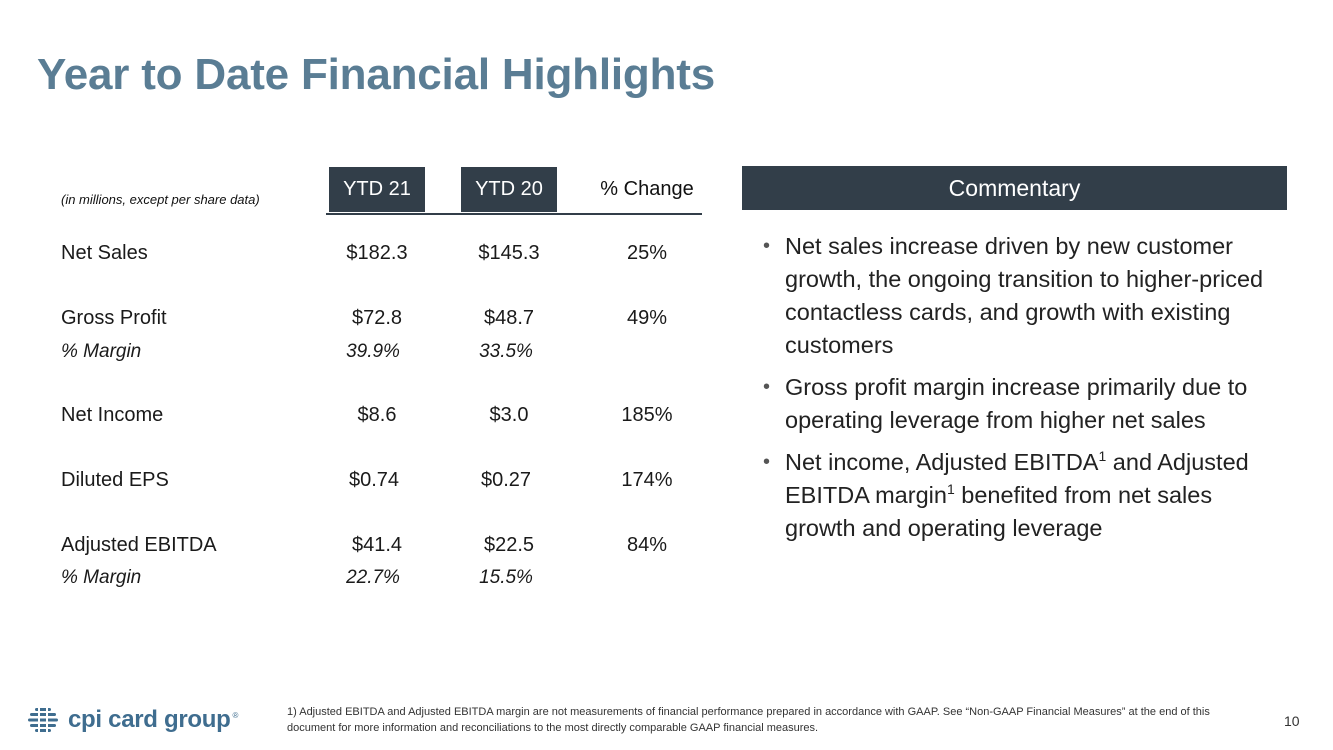 This screenshot has height=750, width=1333. I want to click on cell-ytd20: 33.5%, so click(506, 351).